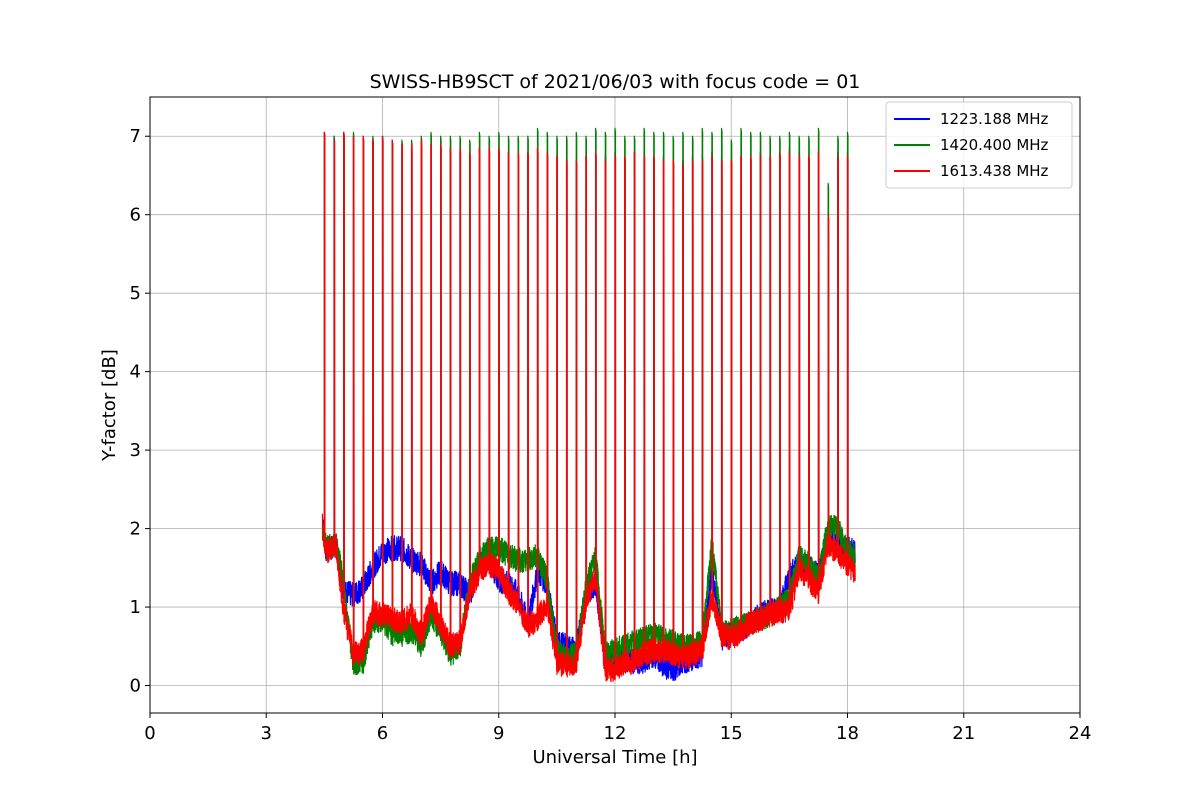  I want to click on y-tick-label: 4, so click(135, 372).